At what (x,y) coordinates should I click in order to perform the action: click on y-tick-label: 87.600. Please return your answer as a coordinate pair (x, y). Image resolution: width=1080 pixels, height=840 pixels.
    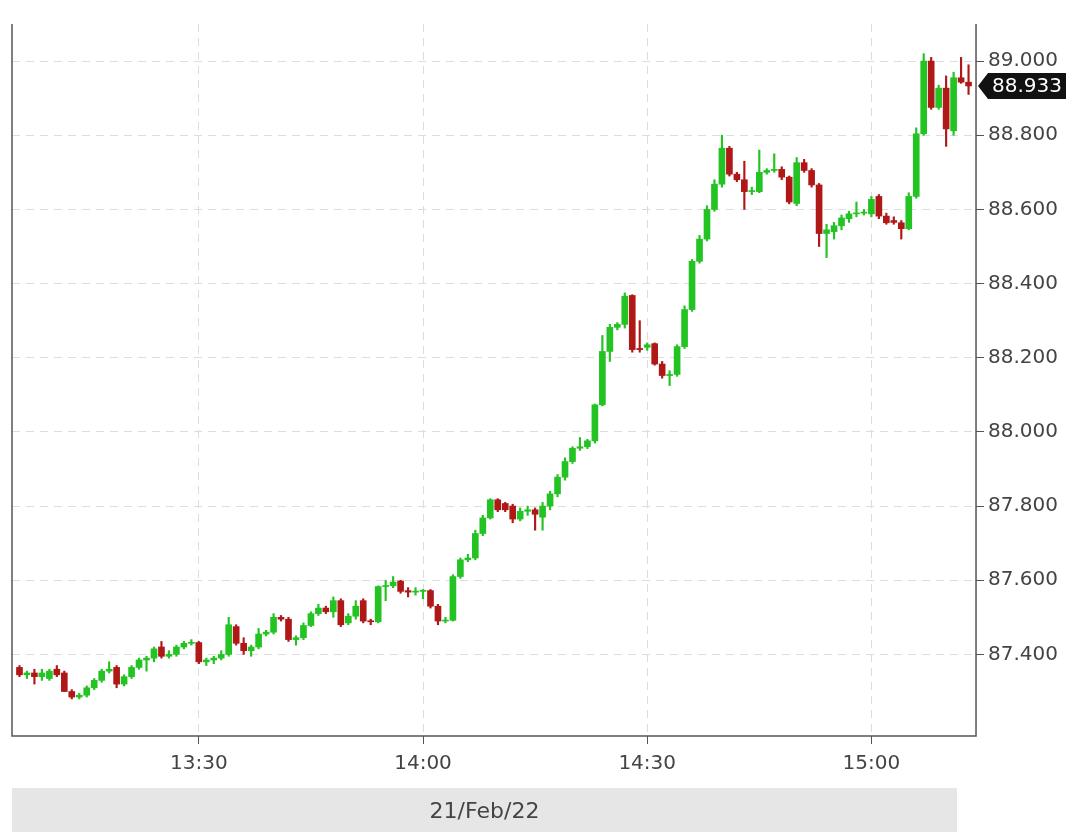
    Looking at the image, I should click on (1023, 578).